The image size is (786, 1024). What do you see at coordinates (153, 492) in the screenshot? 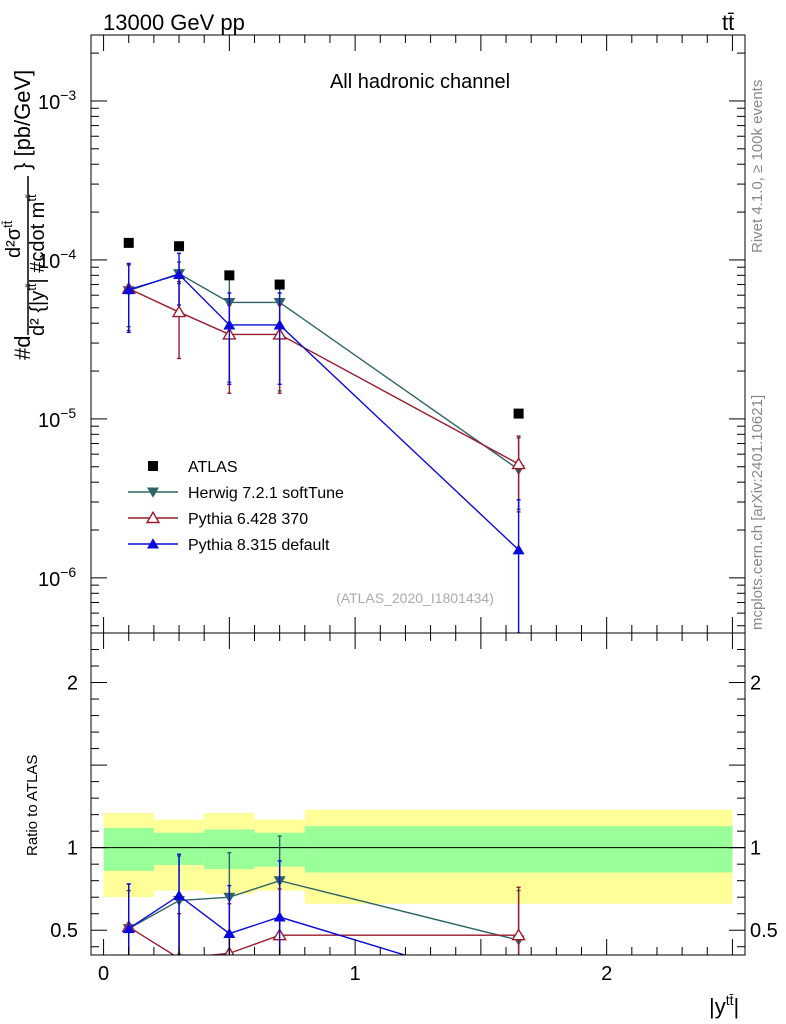
I see `legend-herwig-7-2-1-softtune-marker` at bounding box center [153, 492].